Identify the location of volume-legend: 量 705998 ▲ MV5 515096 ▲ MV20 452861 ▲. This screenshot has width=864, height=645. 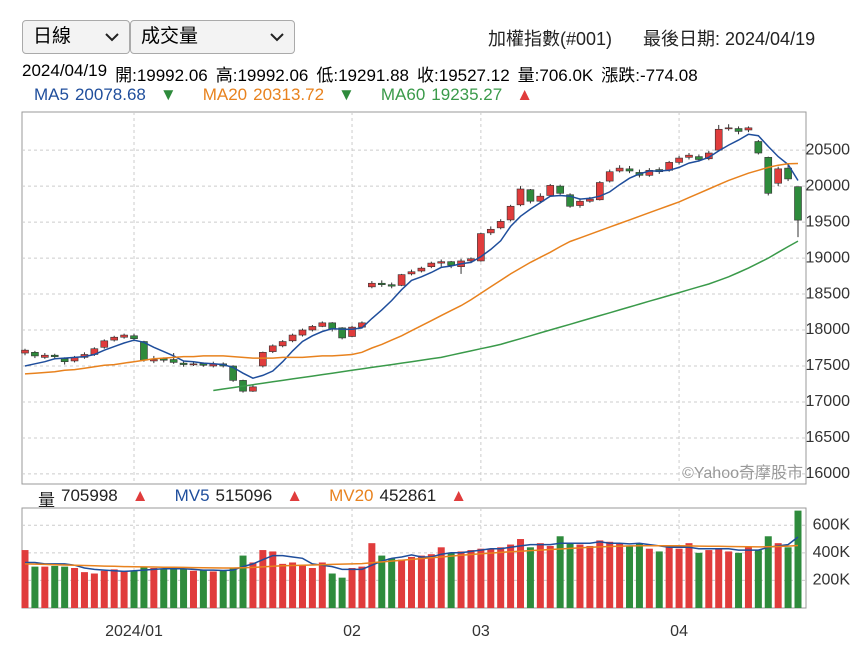
(258, 498).